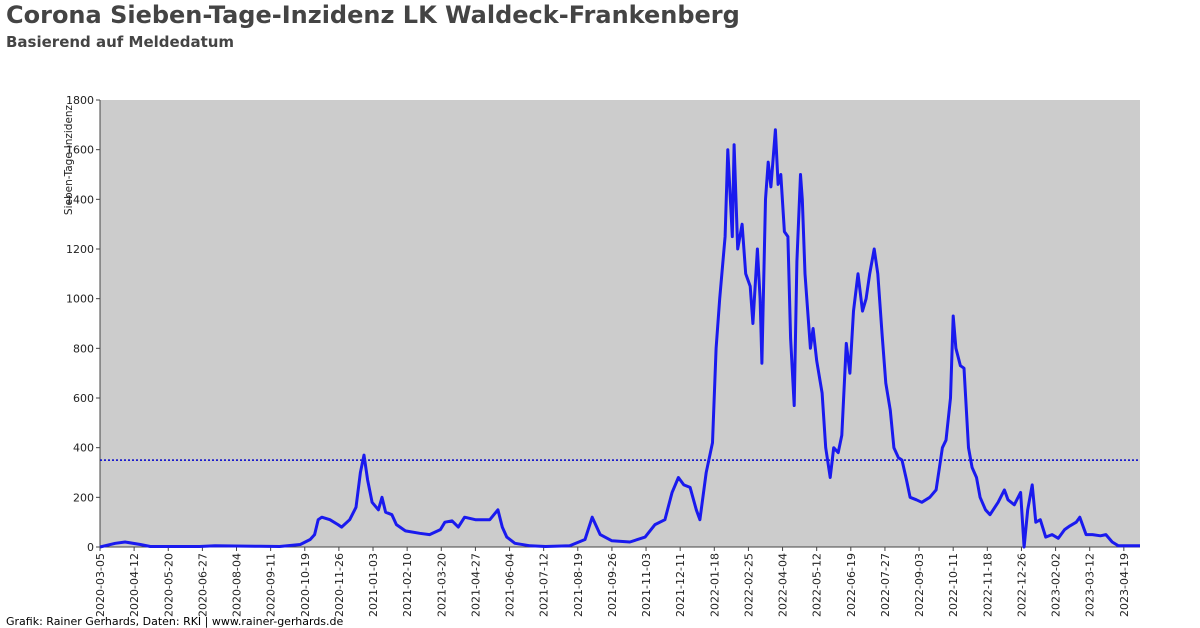 The width and height of the screenshot is (1200, 628). What do you see at coordinates (69, 159) in the screenshot?
I see `y-axis-label: Sieben-Tage-Inzidenz` at bounding box center [69, 159].